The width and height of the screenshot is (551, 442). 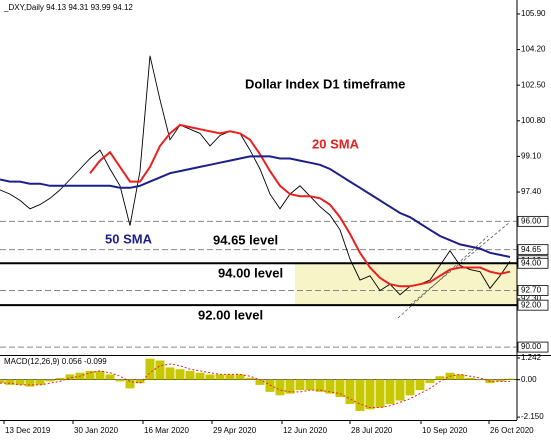 I want to click on annotation: 92.00 level, so click(x=230, y=314).